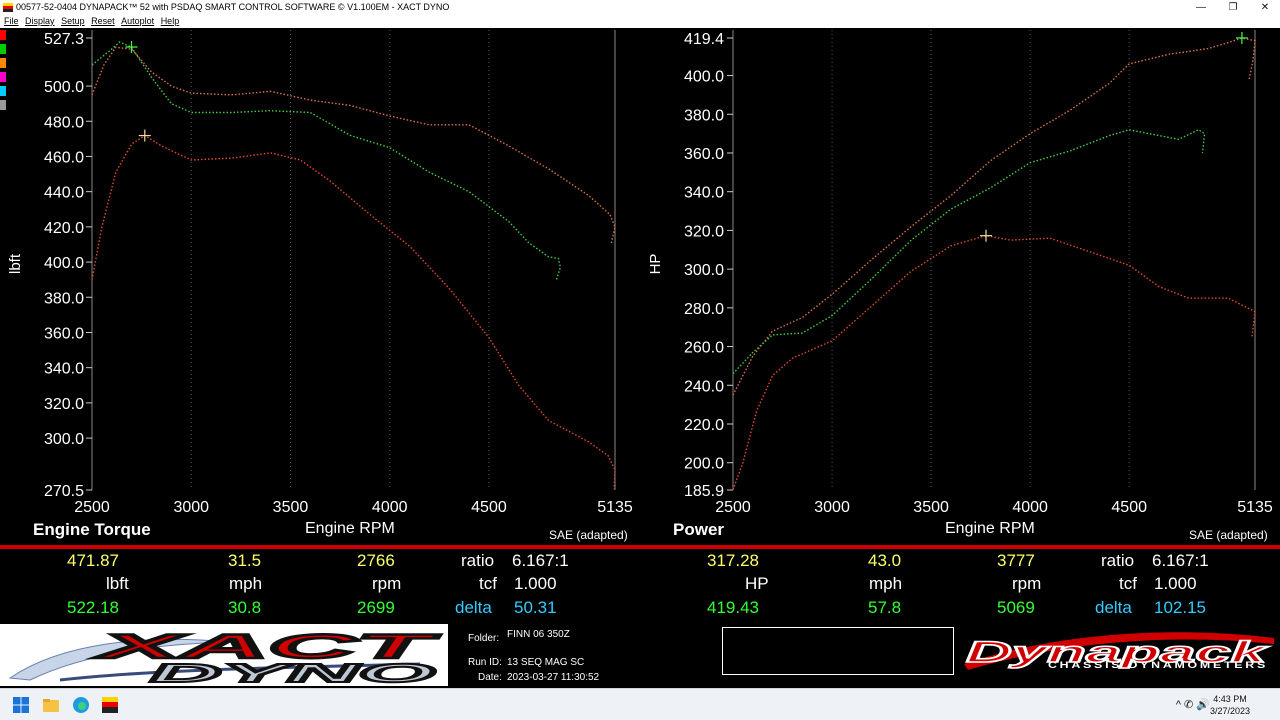  What do you see at coordinates (292, 672) in the screenshot?
I see `dyno-logo-text: DYNO` at bounding box center [292, 672].